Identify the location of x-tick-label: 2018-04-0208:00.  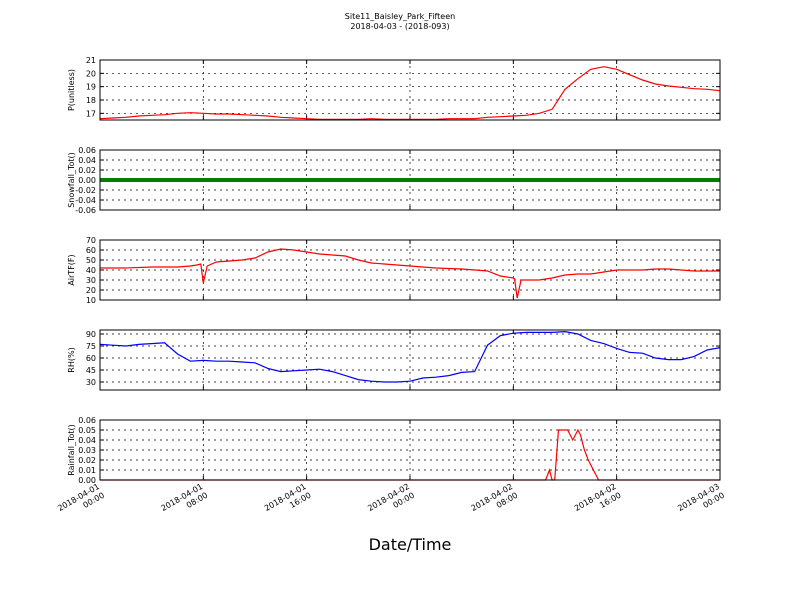
(495, 502).